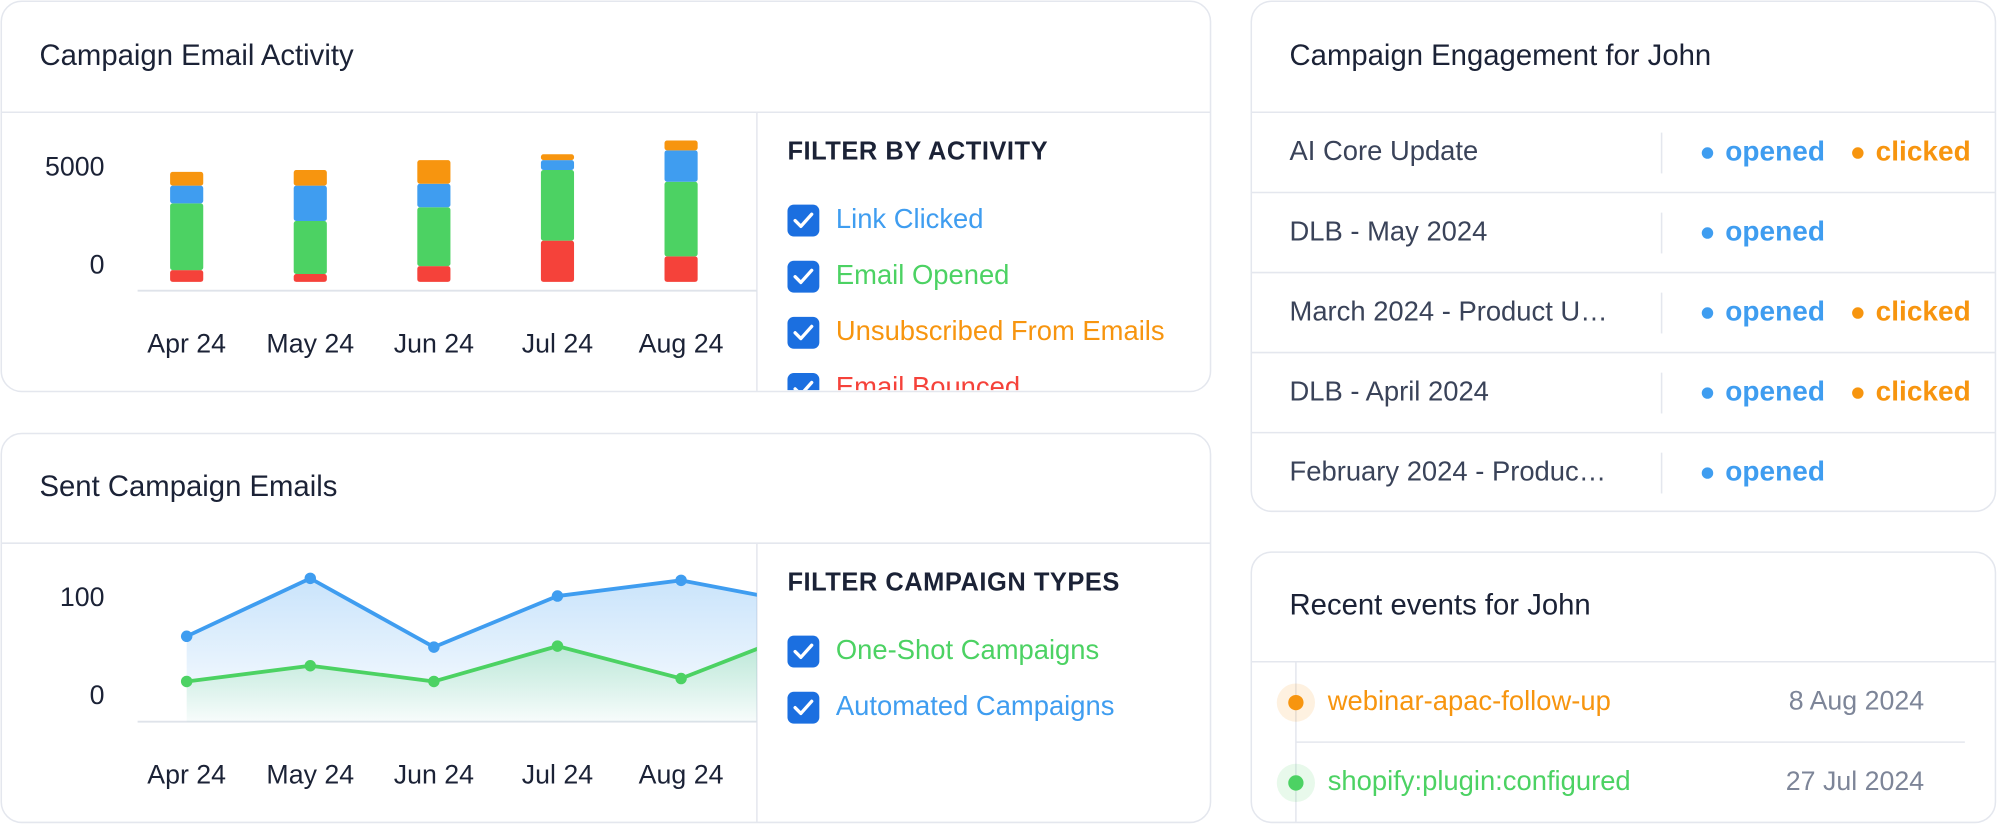  What do you see at coordinates (189, 486) in the screenshot?
I see `panel-title: Sent Campaign Emails` at bounding box center [189, 486].